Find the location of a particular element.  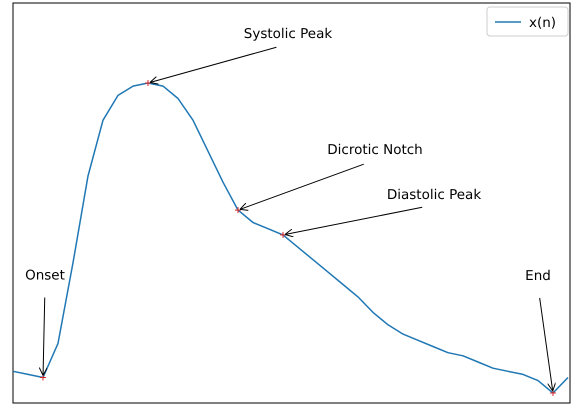

annotation: Onset is located at coordinates (45, 276).